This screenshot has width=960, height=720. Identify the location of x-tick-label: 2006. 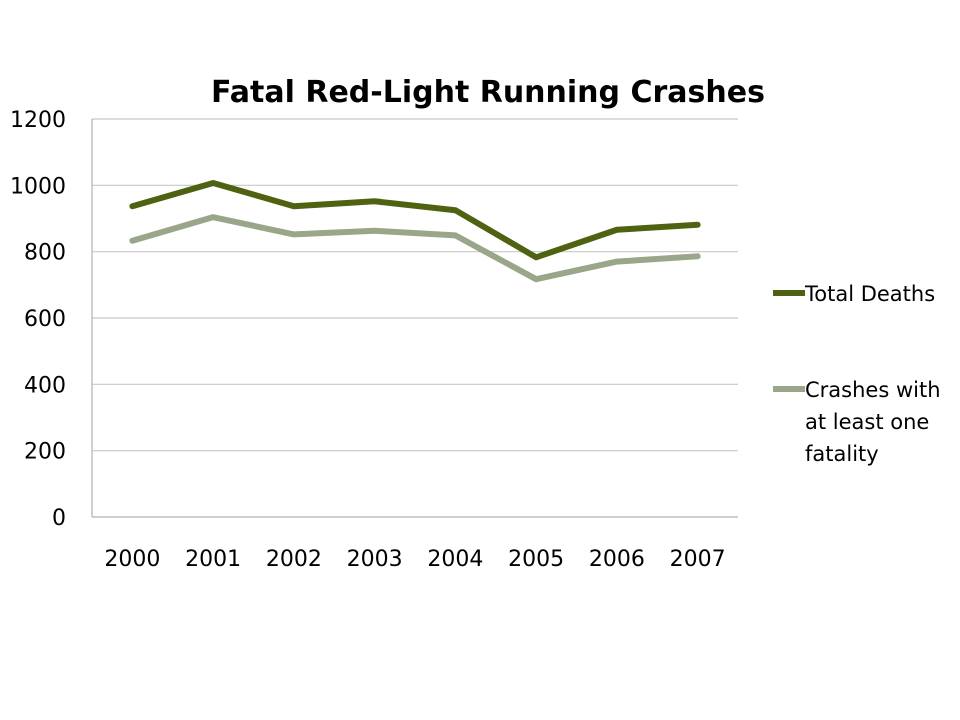
(617, 559).